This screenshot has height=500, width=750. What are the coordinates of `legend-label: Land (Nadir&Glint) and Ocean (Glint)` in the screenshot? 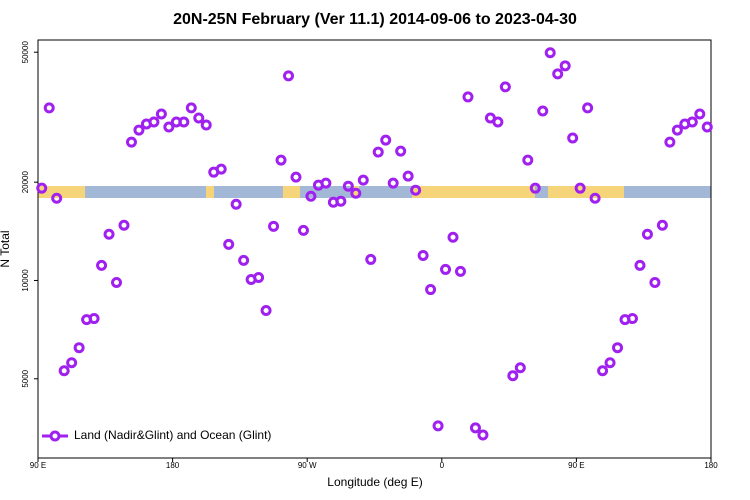 It's located at (172, 435).